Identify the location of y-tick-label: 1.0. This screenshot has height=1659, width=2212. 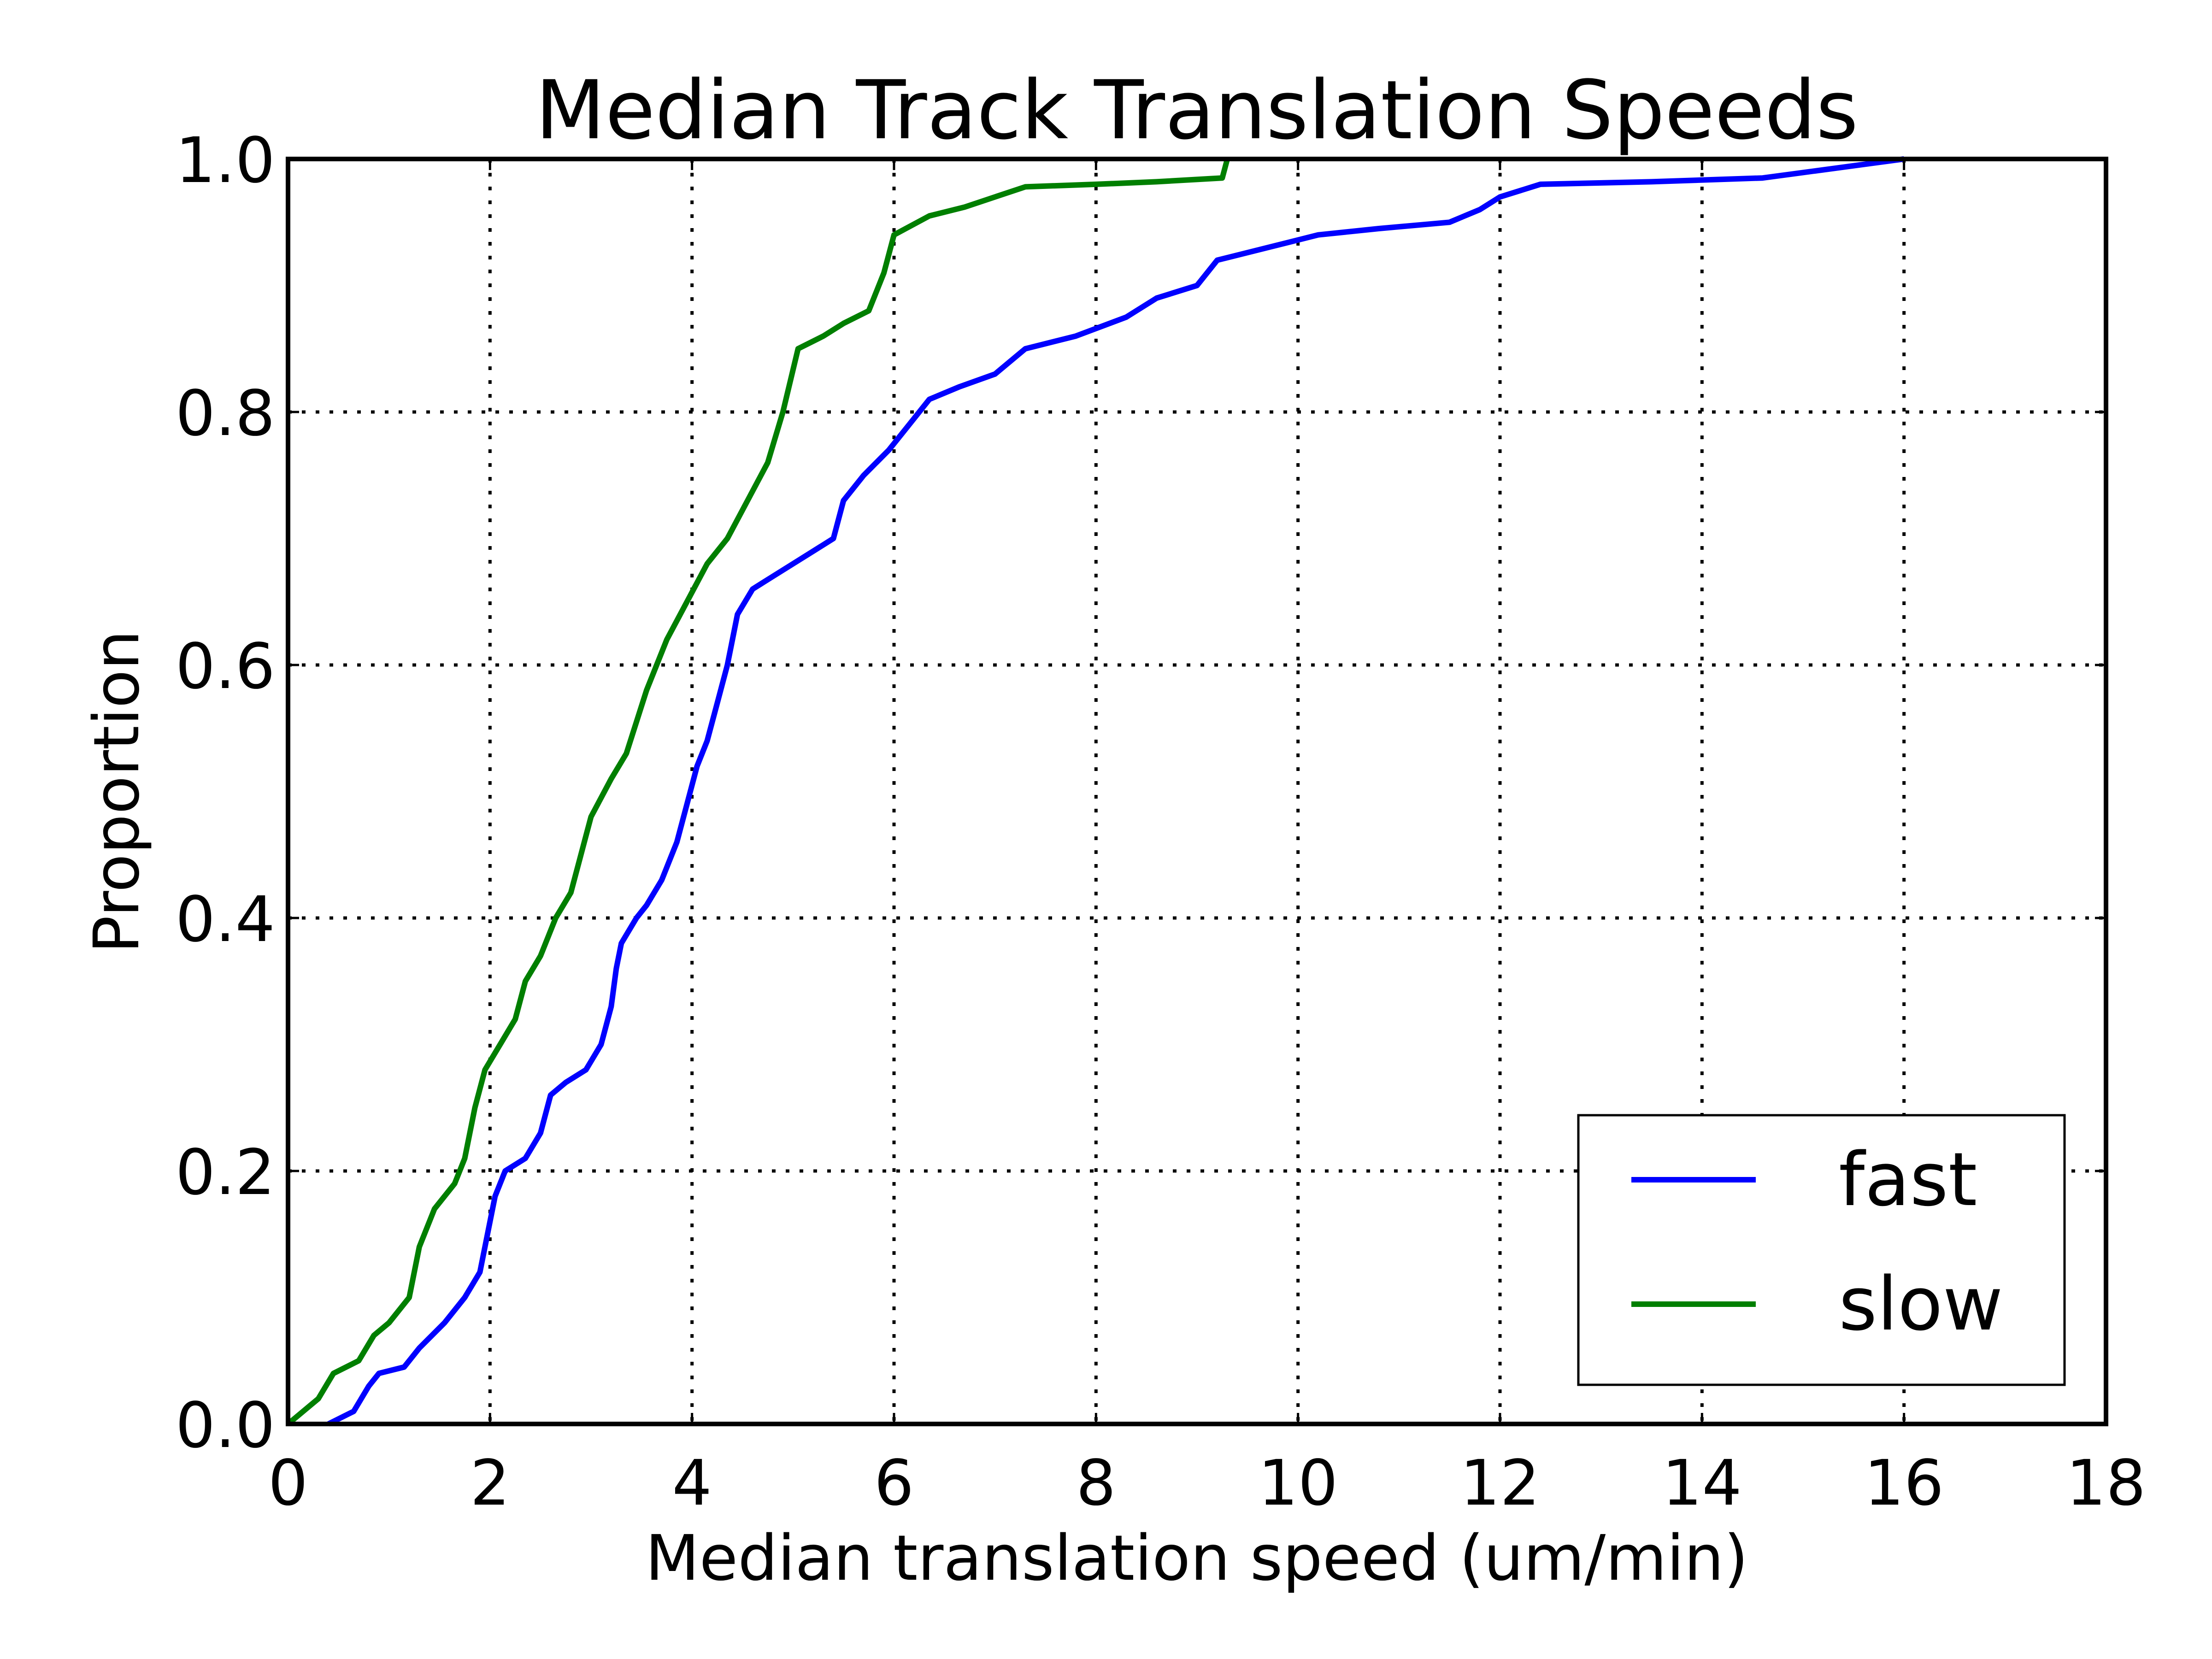
(225, 160).